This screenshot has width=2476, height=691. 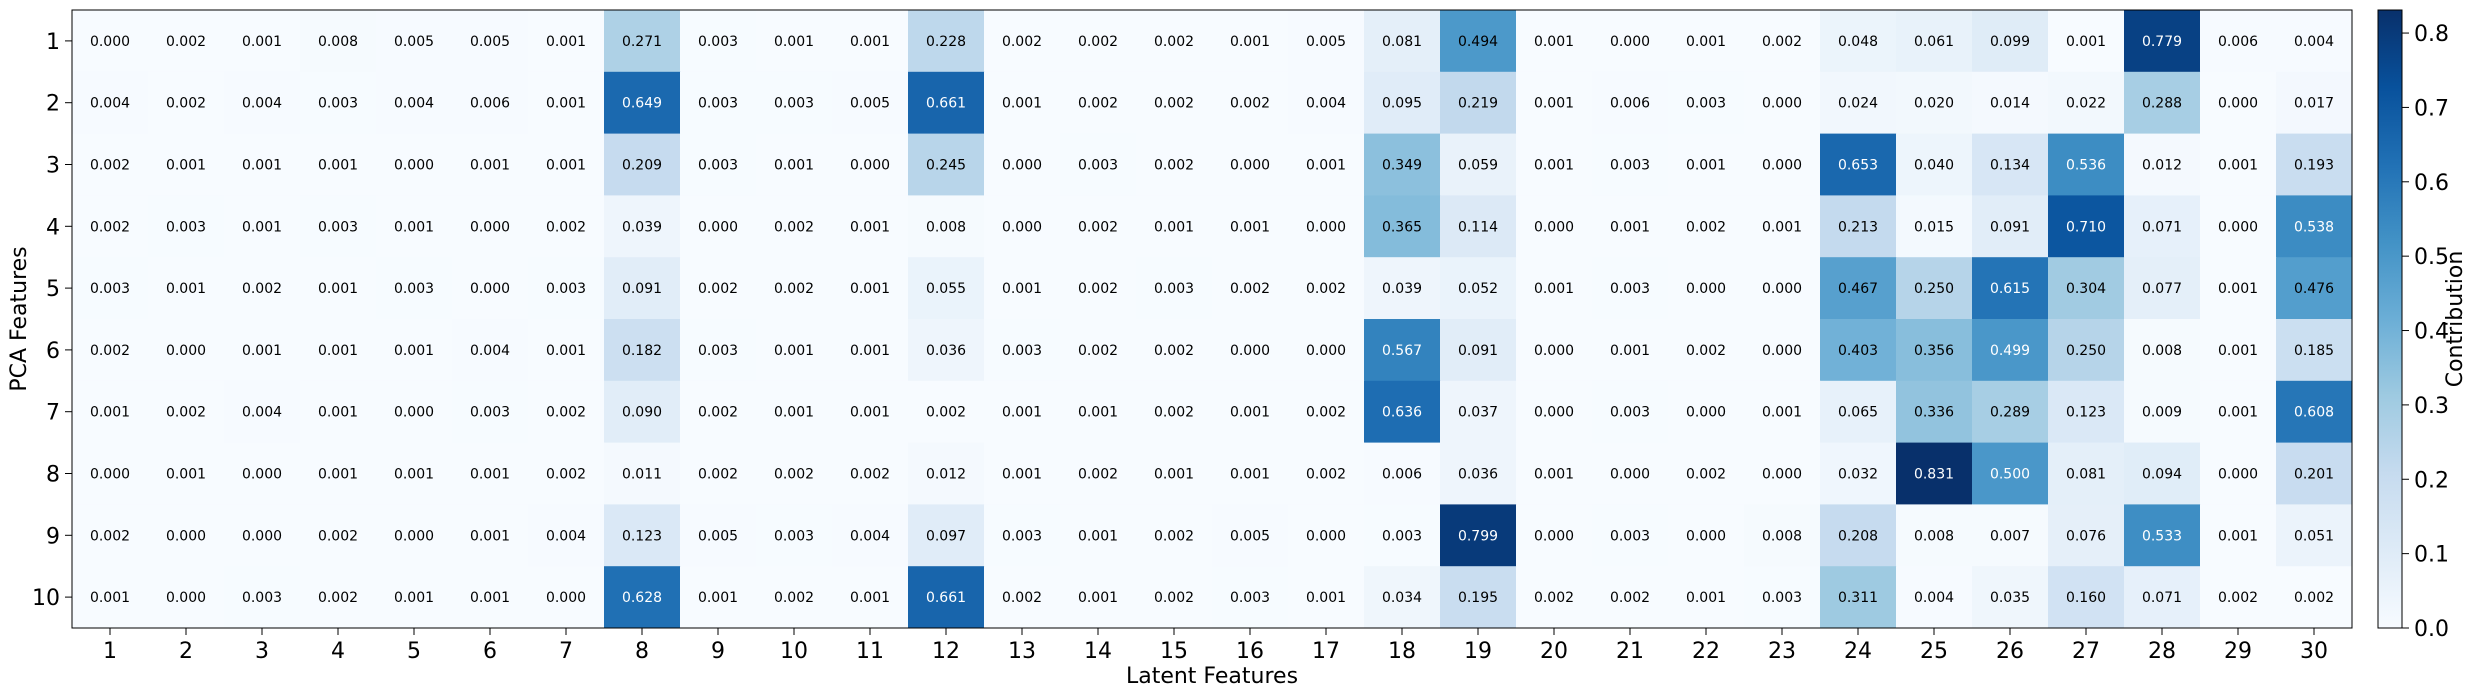 What do you see at coordinates (946, 536) in the screenshot?
I see `cell-value-label: 0.097` at bounding box center [946, 536].